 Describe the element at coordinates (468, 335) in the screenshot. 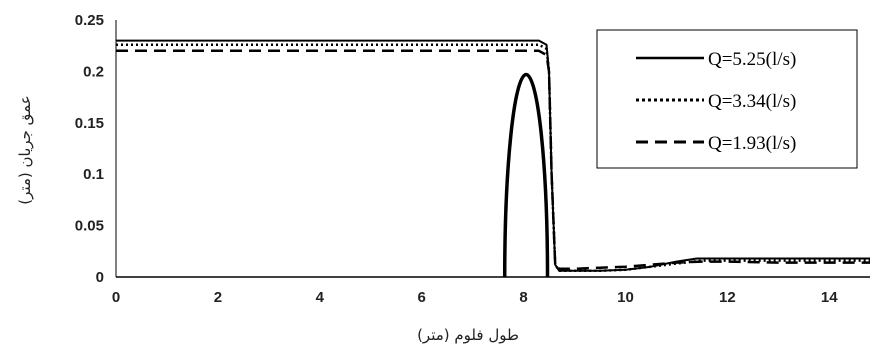

I see `x-axis-title: طول فلوم (متر)` at that location.